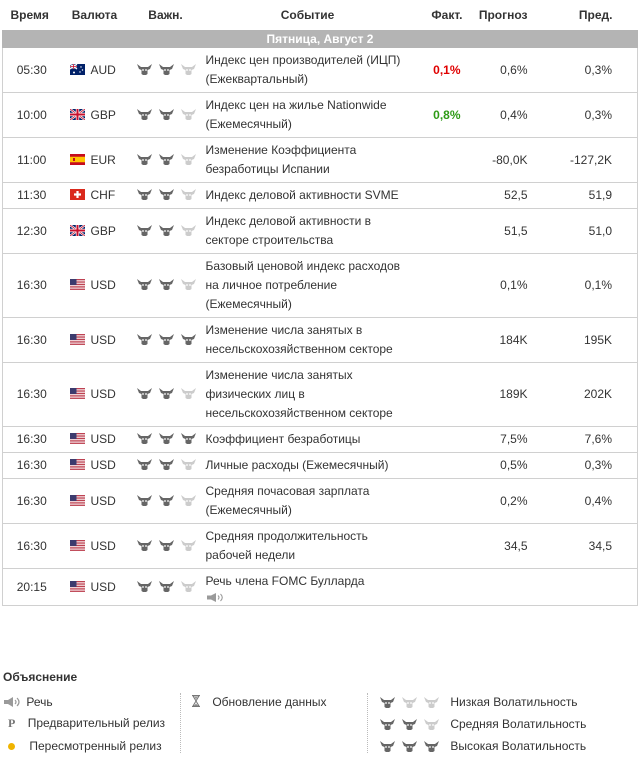 This screenshot has height=759, width=640. Describe the element at coordinates (31, 115) in the screenshot. I see `event-time: 10:00` at that location.